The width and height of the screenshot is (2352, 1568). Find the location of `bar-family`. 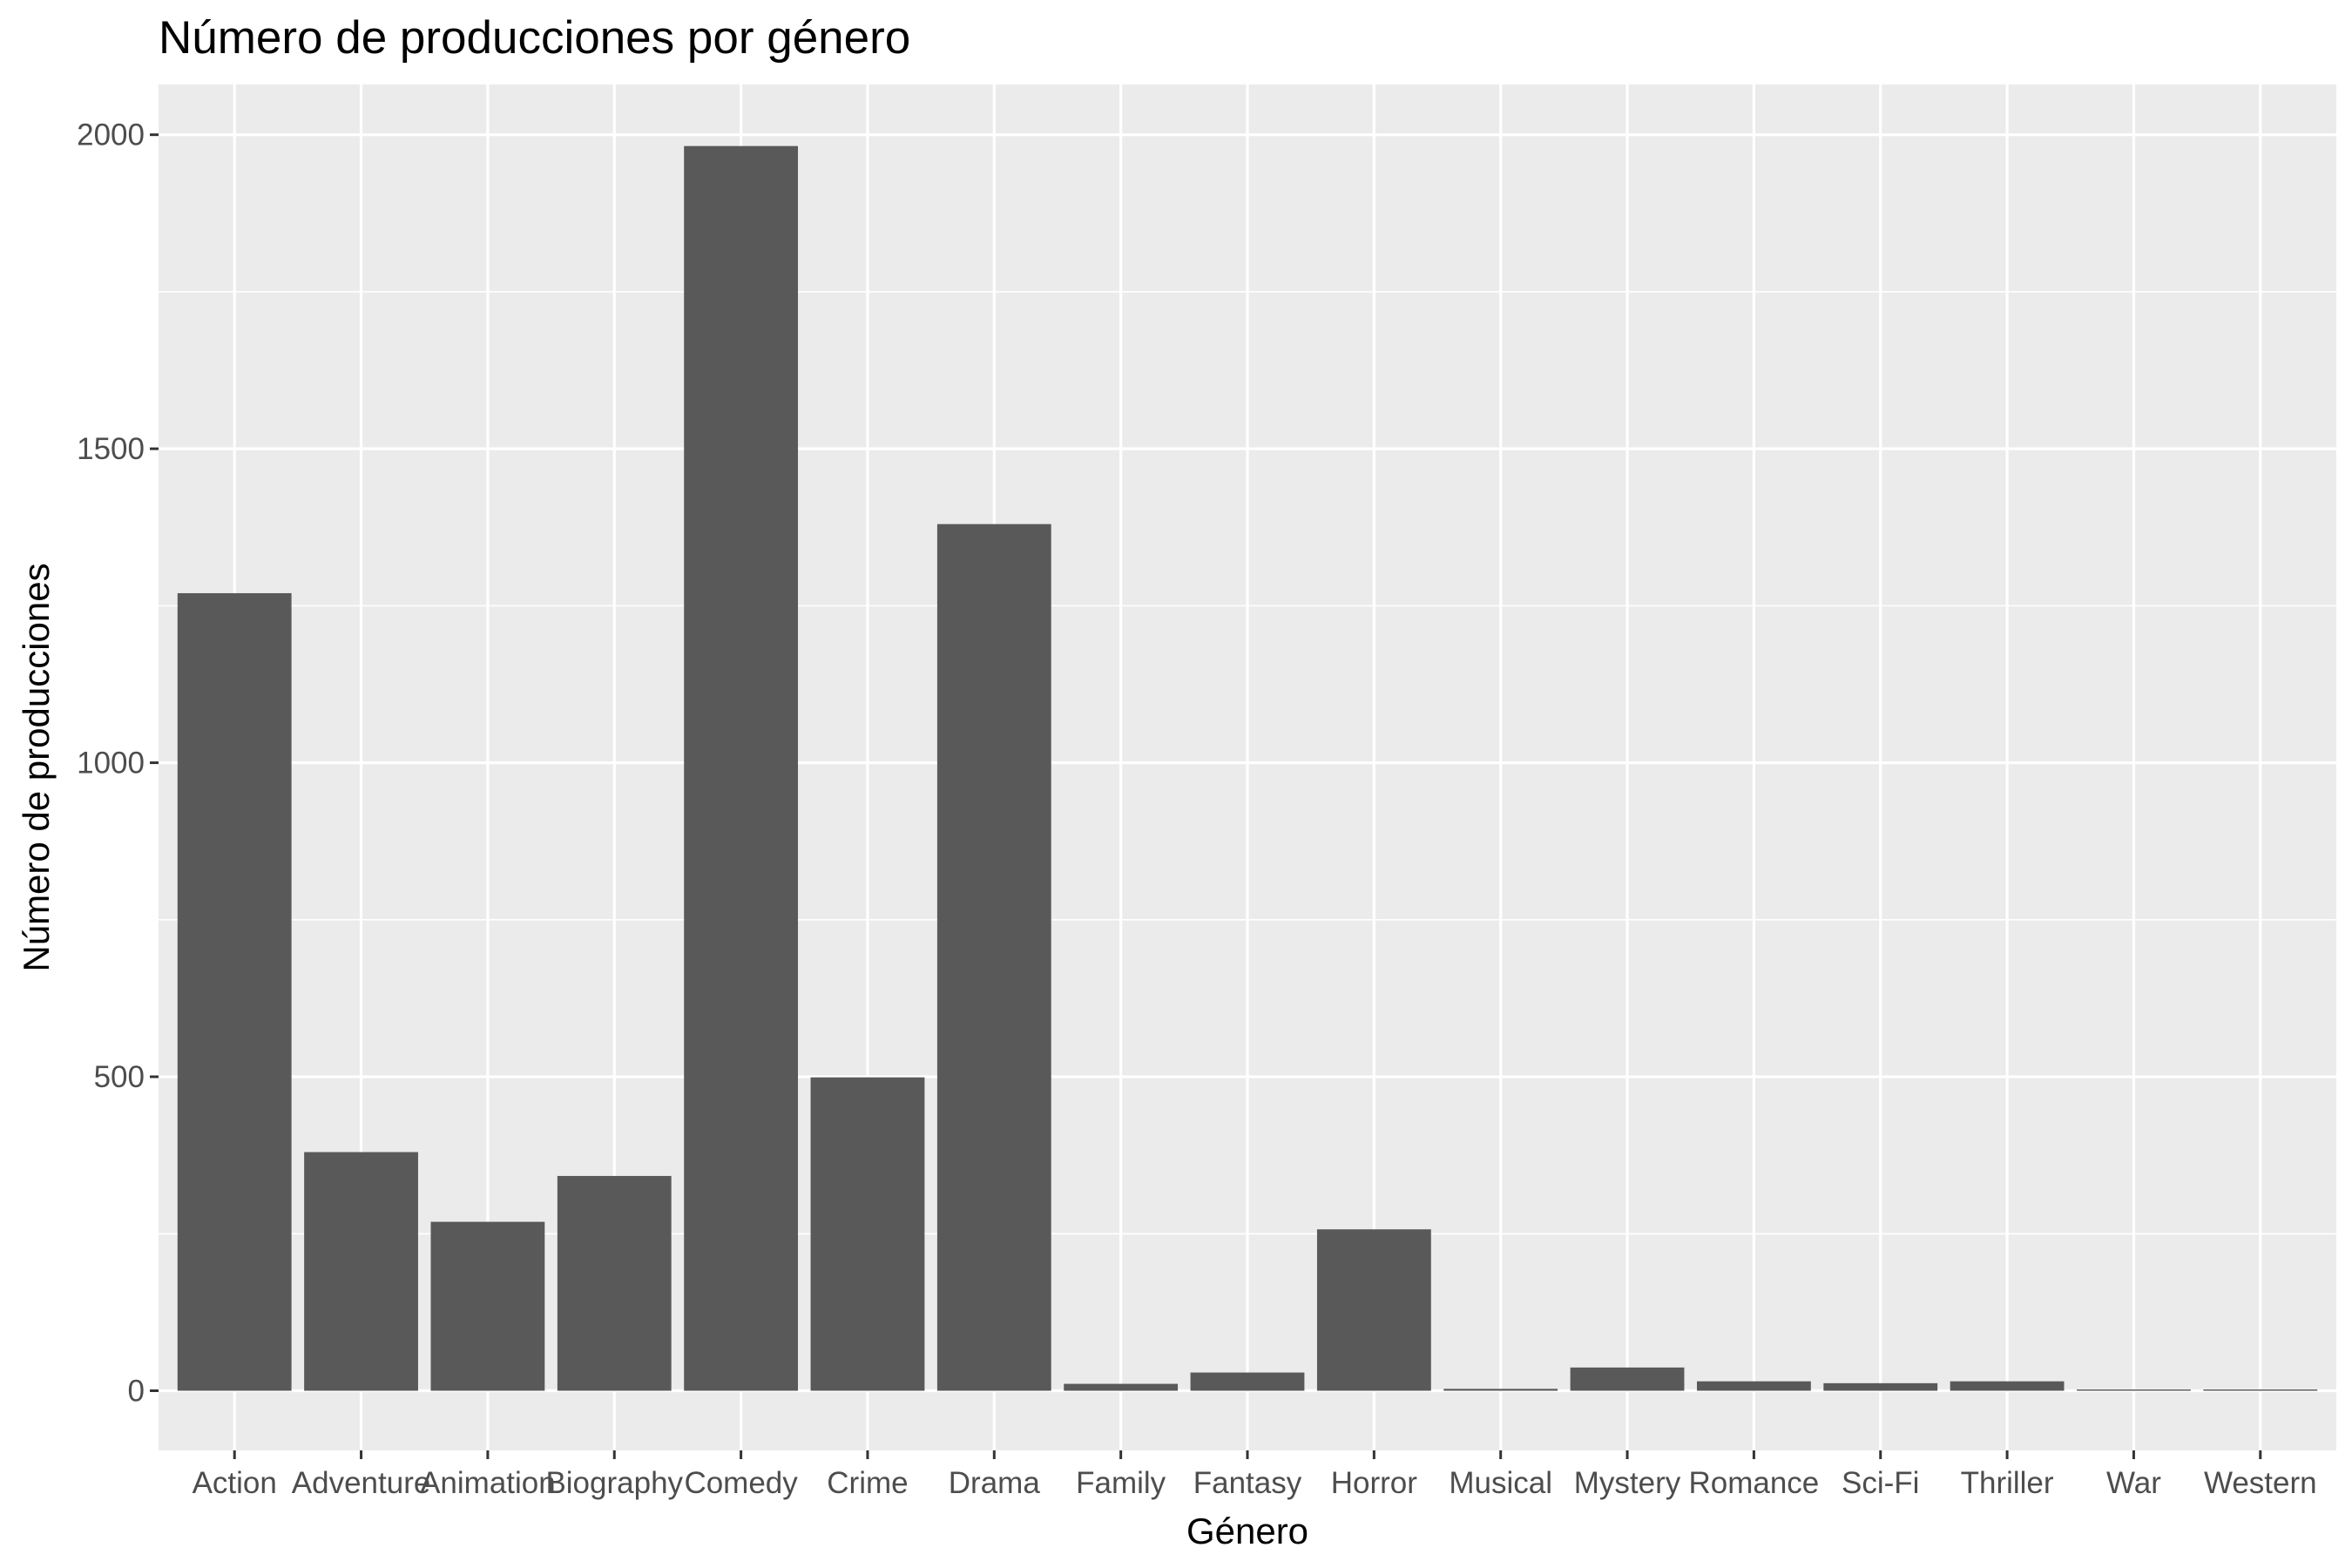

bar-family is located at coordinates (1122, 1387).